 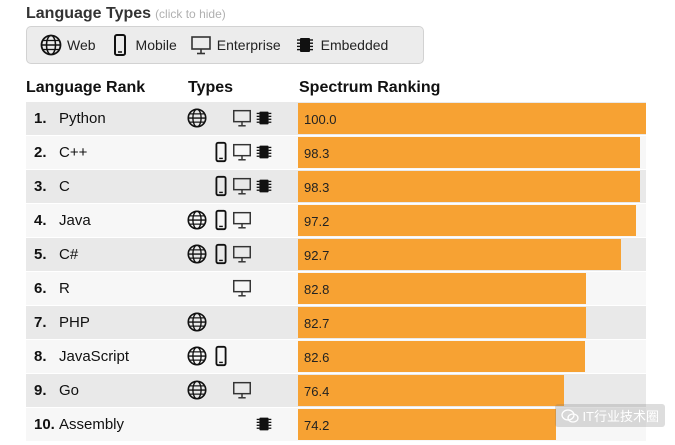 What do you see at coordinates (40, 186) in the screenshot?
I see `rank-number: 3.` at bounding box center [40, 186].